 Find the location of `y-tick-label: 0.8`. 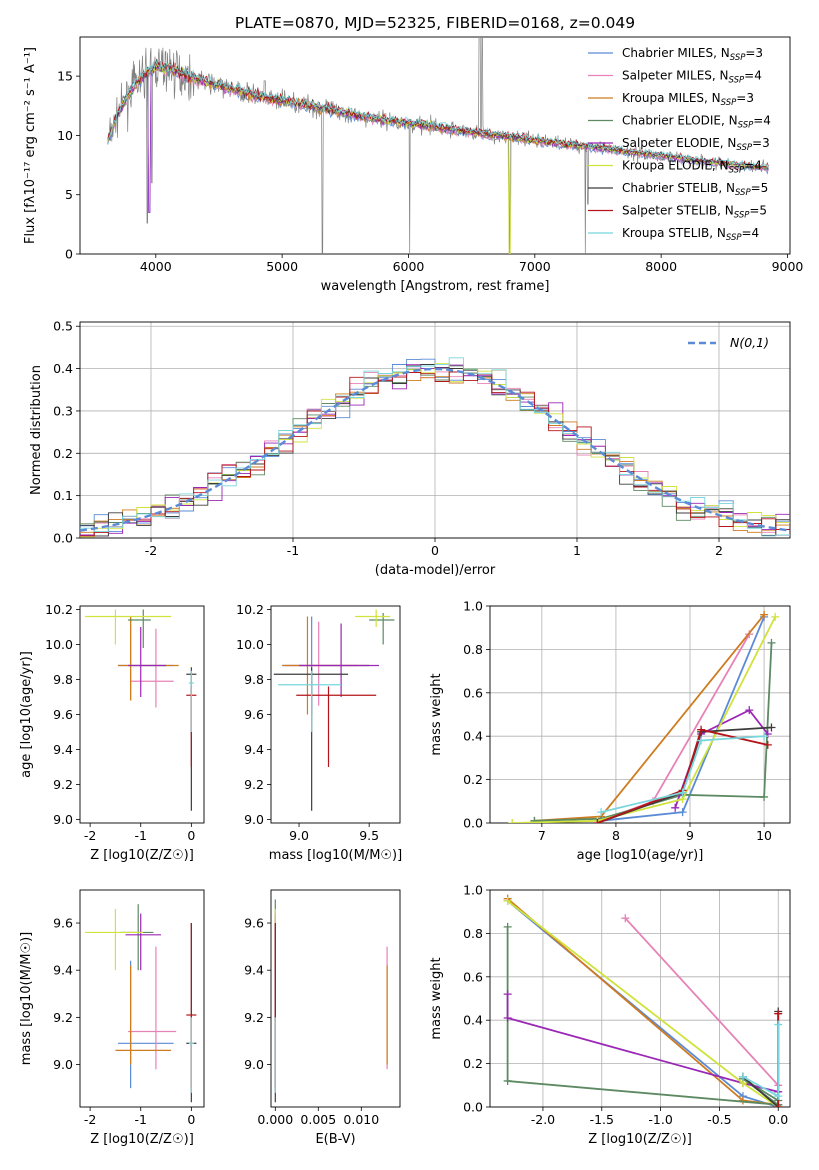

y-tick-label: 0.8 is located at coordinates (473, 649).